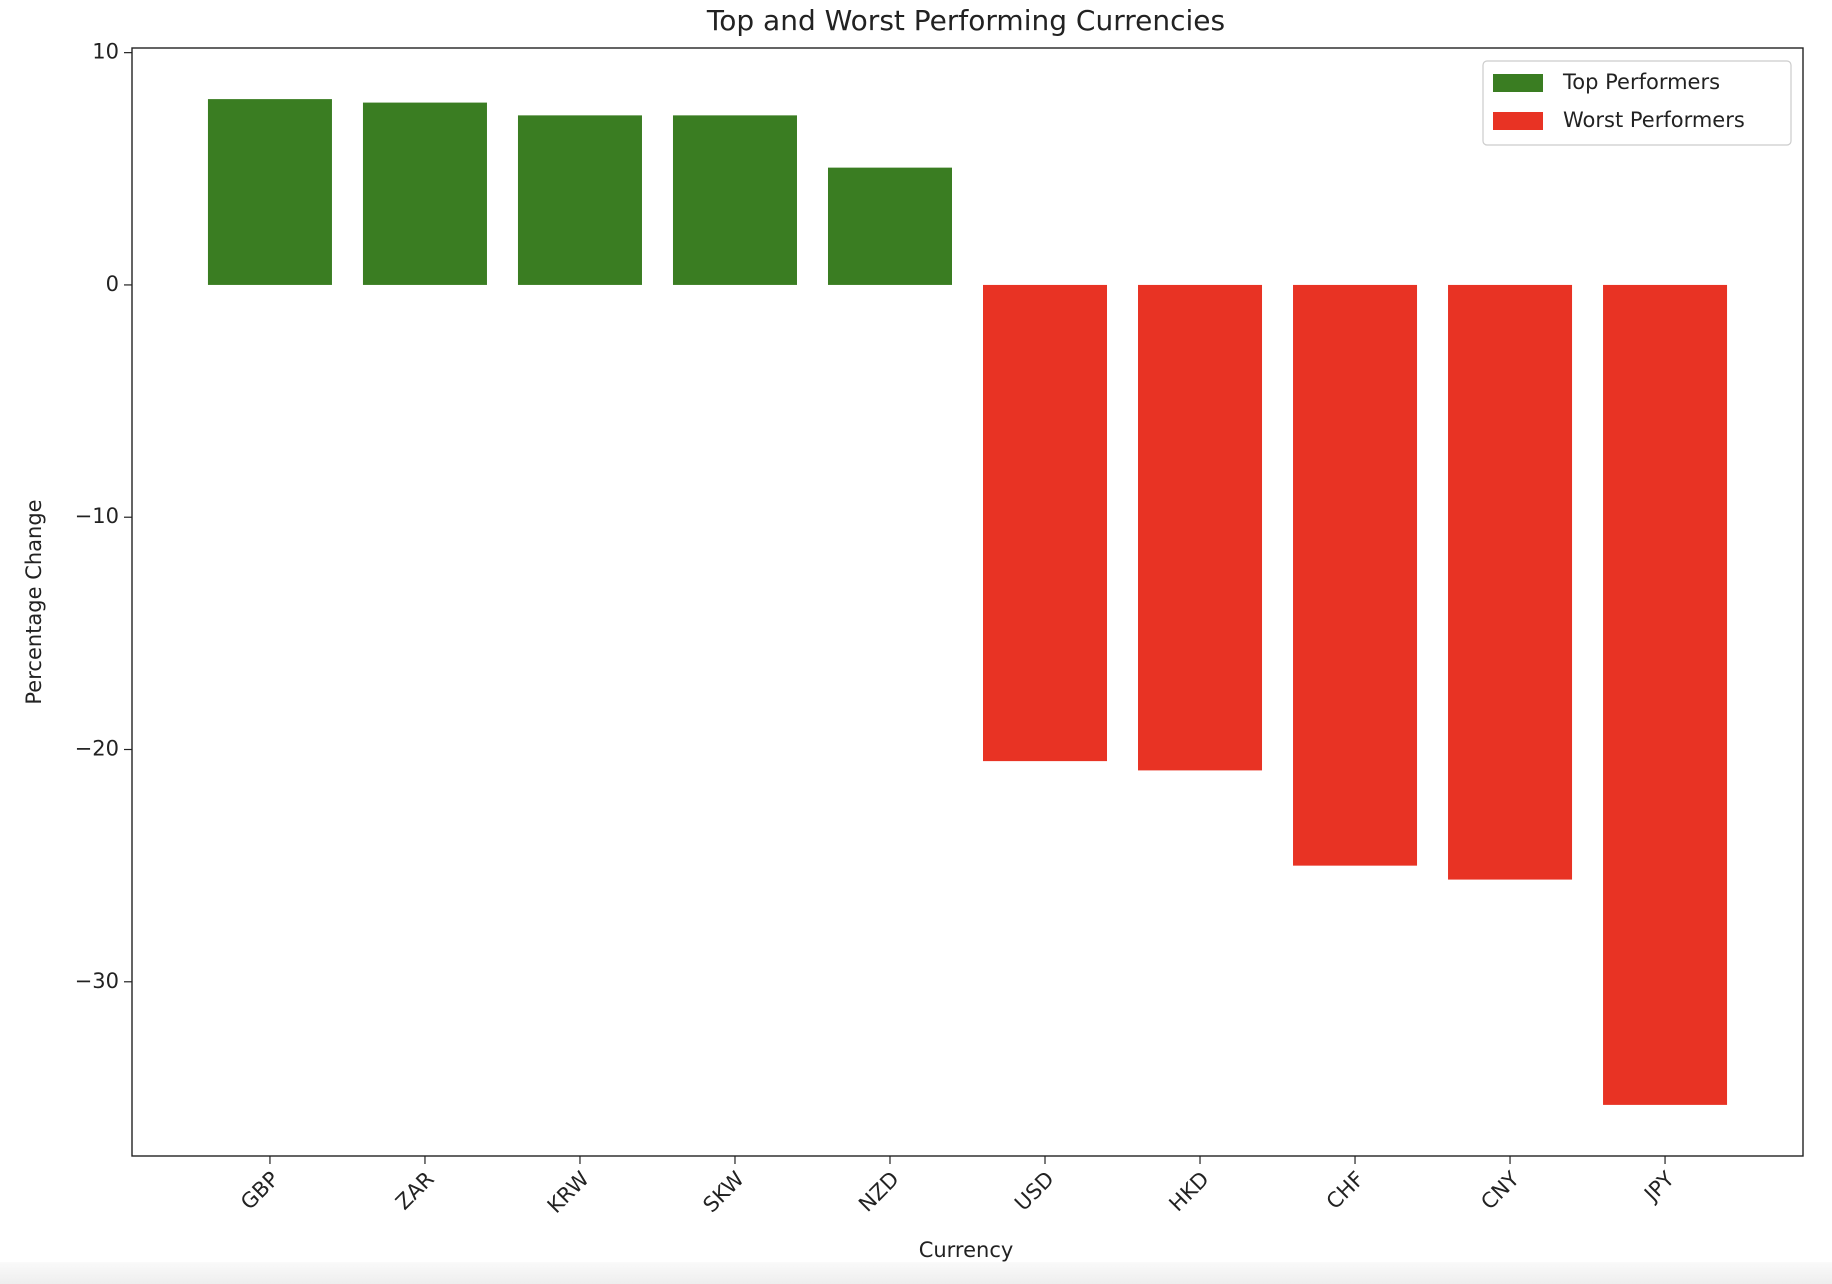 The width and height of the screenshot is (1832, 1284). Describe the element at coordinates (568, 1192) in the screenshot. I see `x-tick-label: KRW` at that location.